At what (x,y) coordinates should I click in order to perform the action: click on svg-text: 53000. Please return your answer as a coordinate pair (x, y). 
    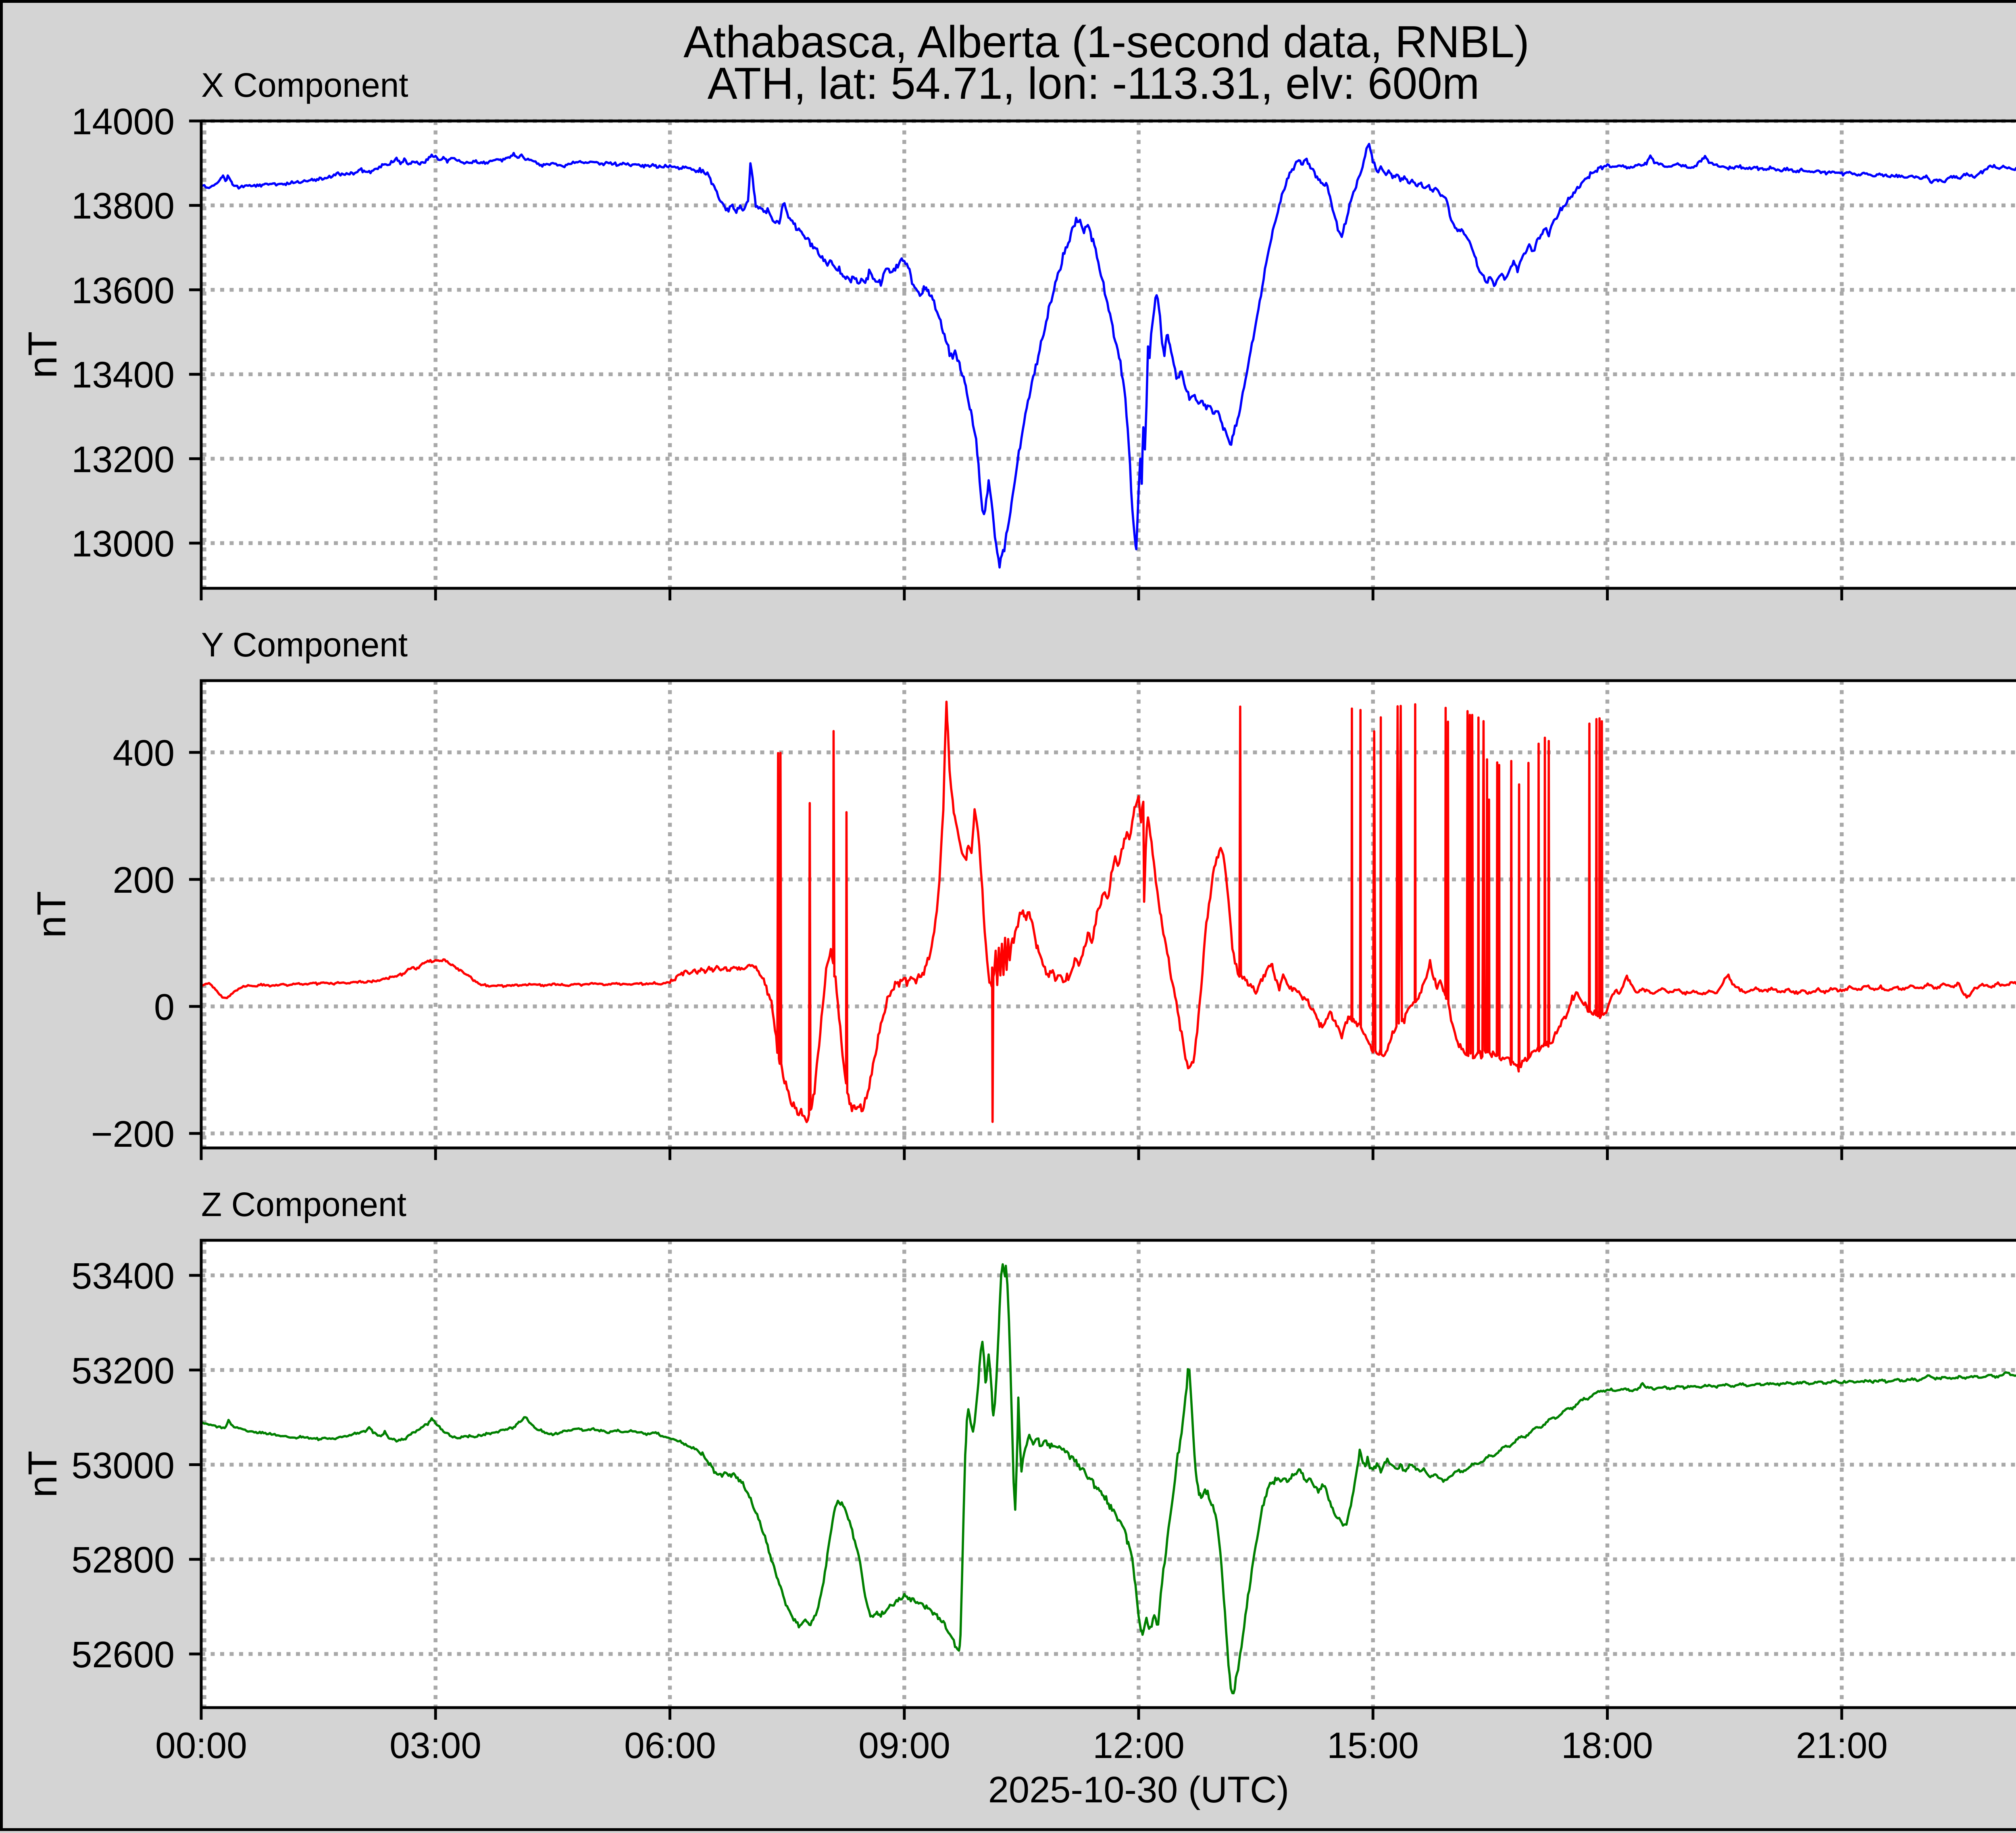
    Looking at the image, I should click on (123, 1466).